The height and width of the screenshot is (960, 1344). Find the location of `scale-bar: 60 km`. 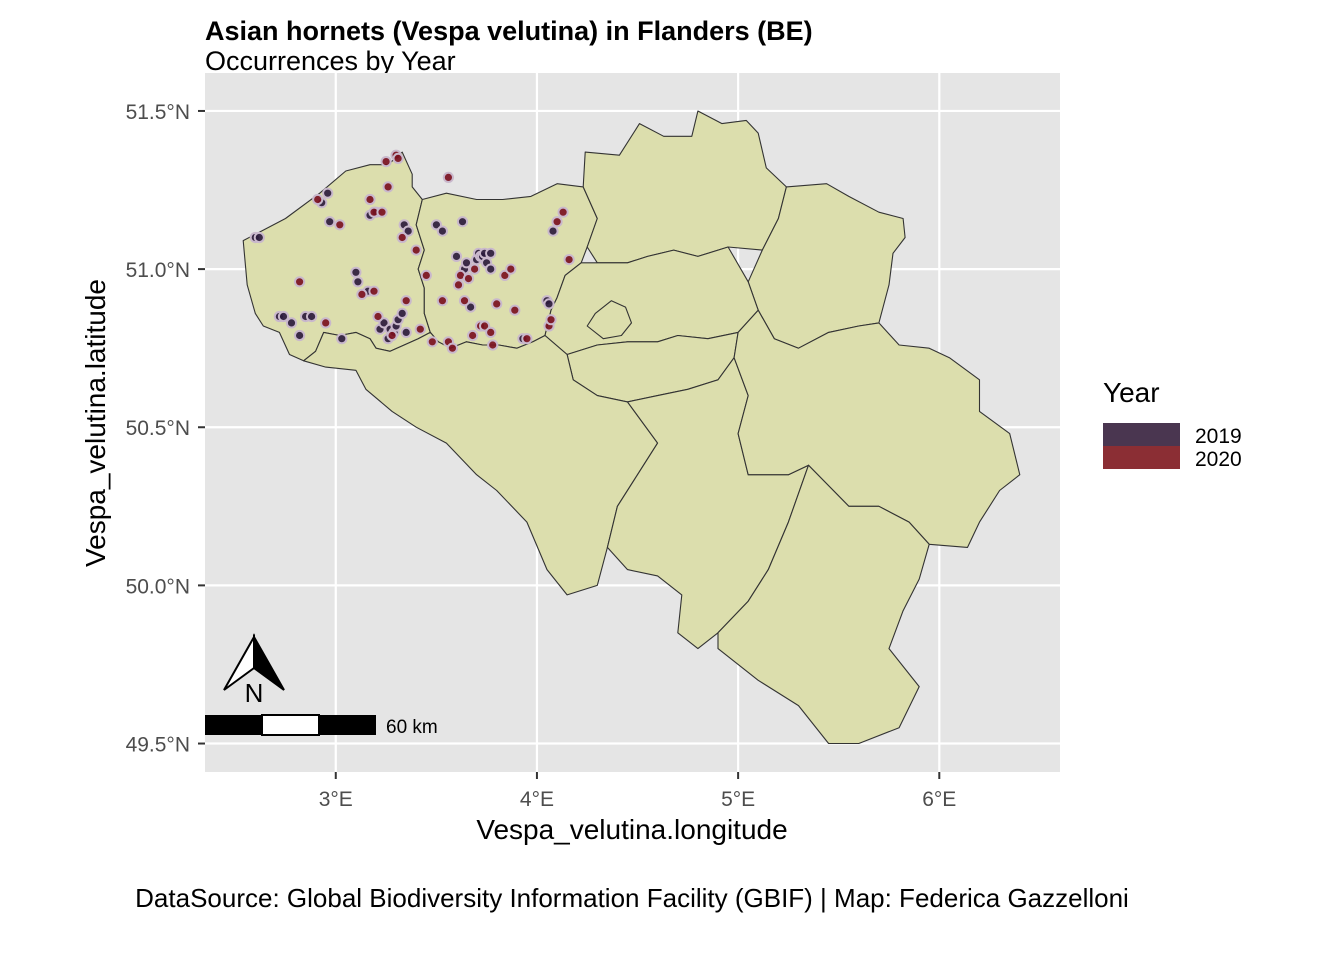

scale-bar: 60 km is located at coordinates (321, 726).